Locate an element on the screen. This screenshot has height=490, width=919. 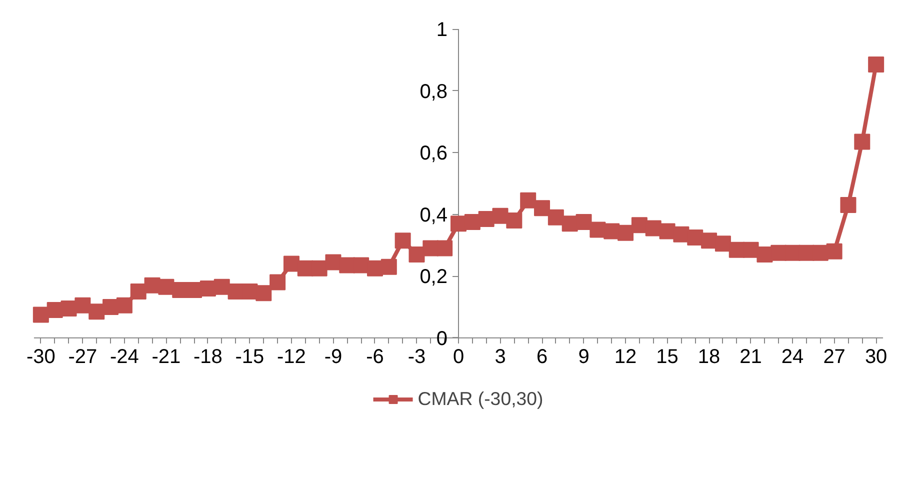
x-tick-label: 3 is located at coordinates (500, 357).